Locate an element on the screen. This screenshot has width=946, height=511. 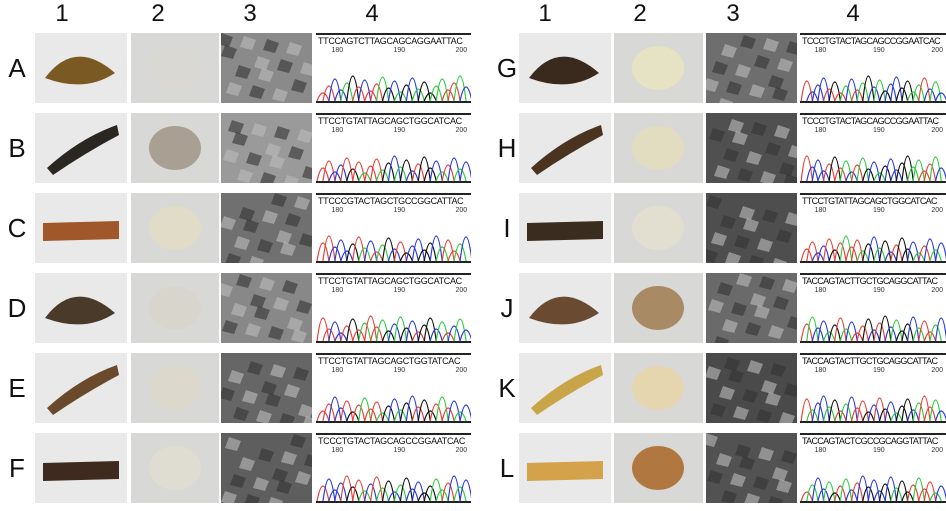
panel-label: I is located at coordinates (507, 228).